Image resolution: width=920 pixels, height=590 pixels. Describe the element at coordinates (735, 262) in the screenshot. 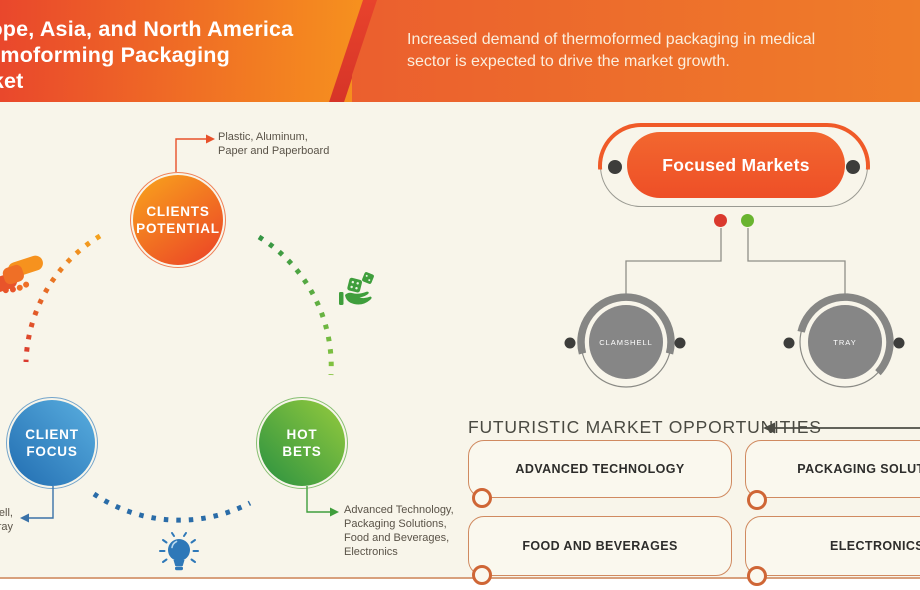

I see `tree-connectors` at that location.